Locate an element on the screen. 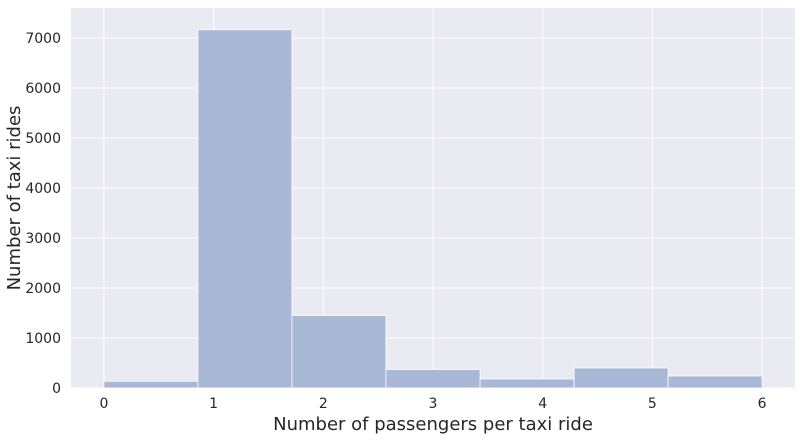 This screenshot has height=440, width=802. x-axis-title: Number of passengers per taxi ride is located at coordinates (433, 424).